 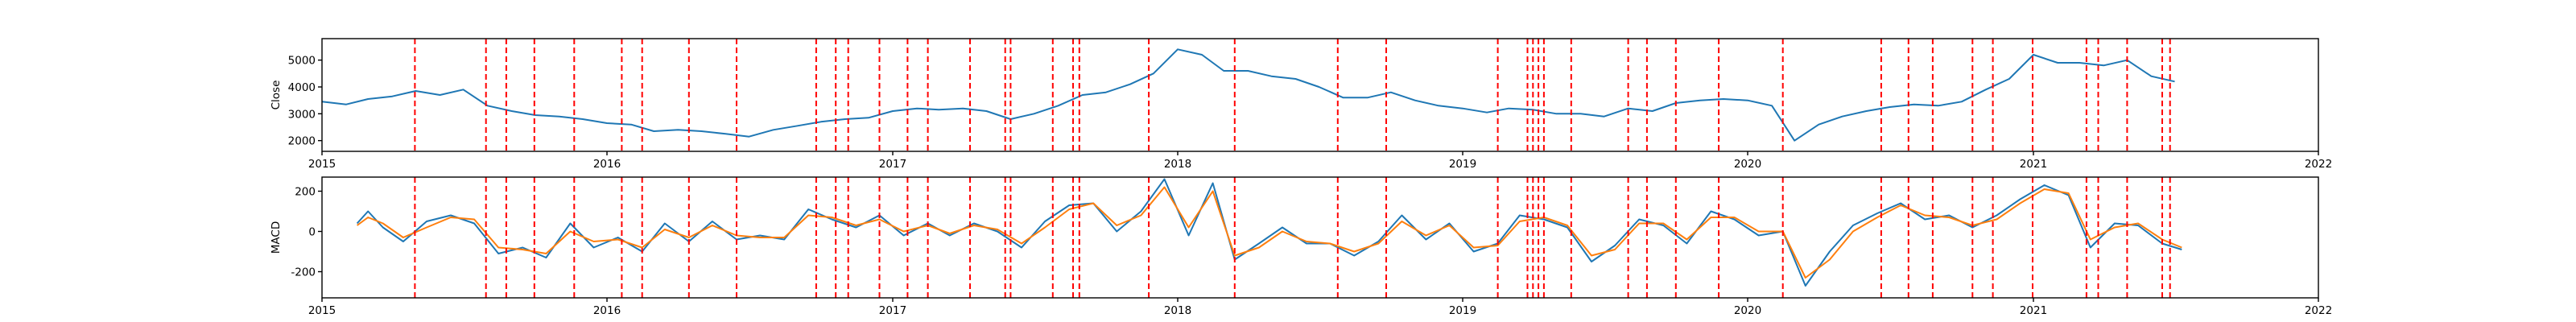 What do you see at coordinates (305, 192) in the screenshot?
I see `y-tick-label: 200` at bounding box center [305, 192].